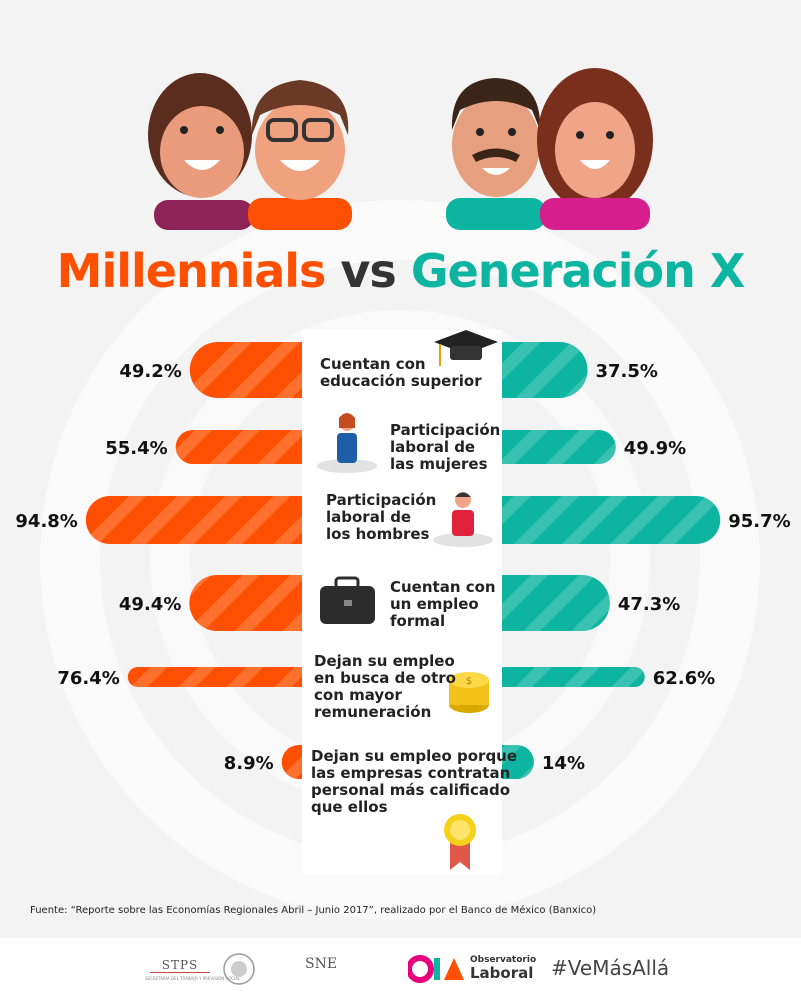  I want to click on value-label-genx: 37.5%, so click(627, 371).